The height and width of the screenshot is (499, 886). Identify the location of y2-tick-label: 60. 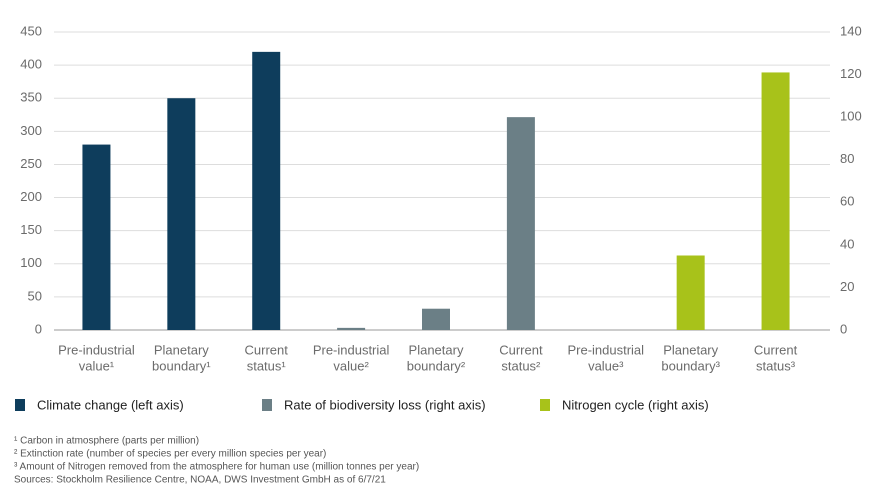
(847, 201).